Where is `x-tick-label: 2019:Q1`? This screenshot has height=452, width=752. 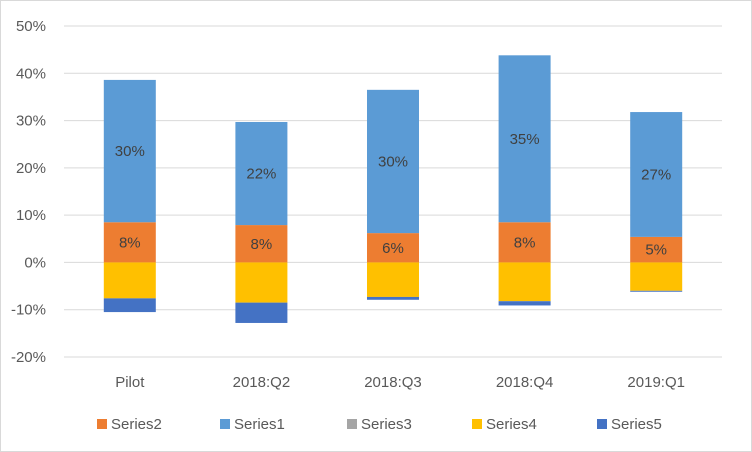 x-tick-label: 2019:Q1 is located at coordinates (656, 382).